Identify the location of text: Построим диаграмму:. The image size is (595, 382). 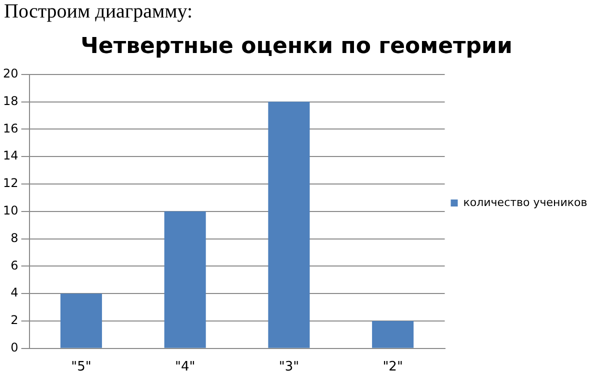
(98, 11).